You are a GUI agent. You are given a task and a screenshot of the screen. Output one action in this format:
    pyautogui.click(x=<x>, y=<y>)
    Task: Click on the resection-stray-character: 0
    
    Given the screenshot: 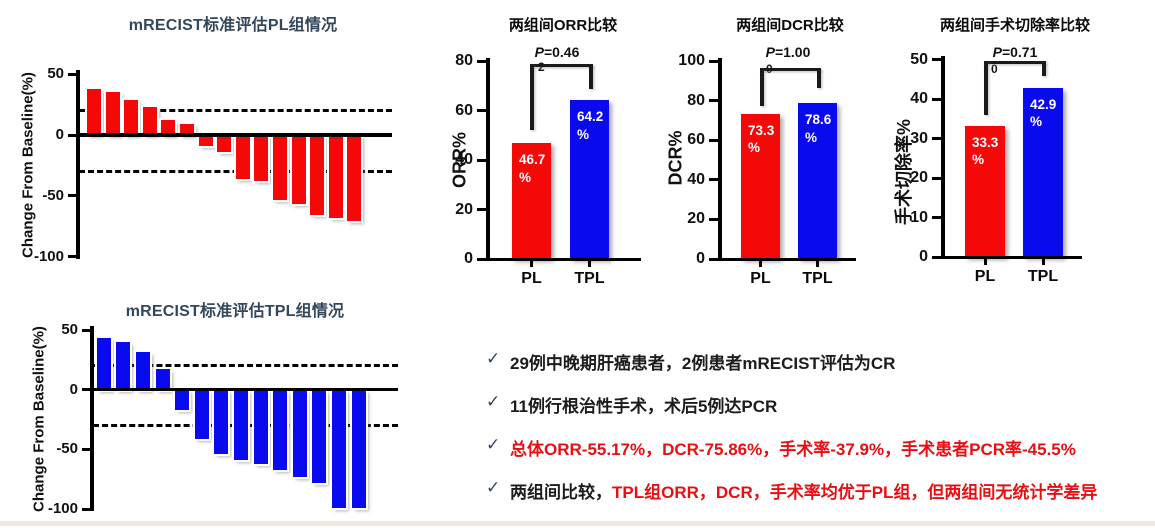 What is the action you would take?
    pyautogui.click(x=994, y=69)
    